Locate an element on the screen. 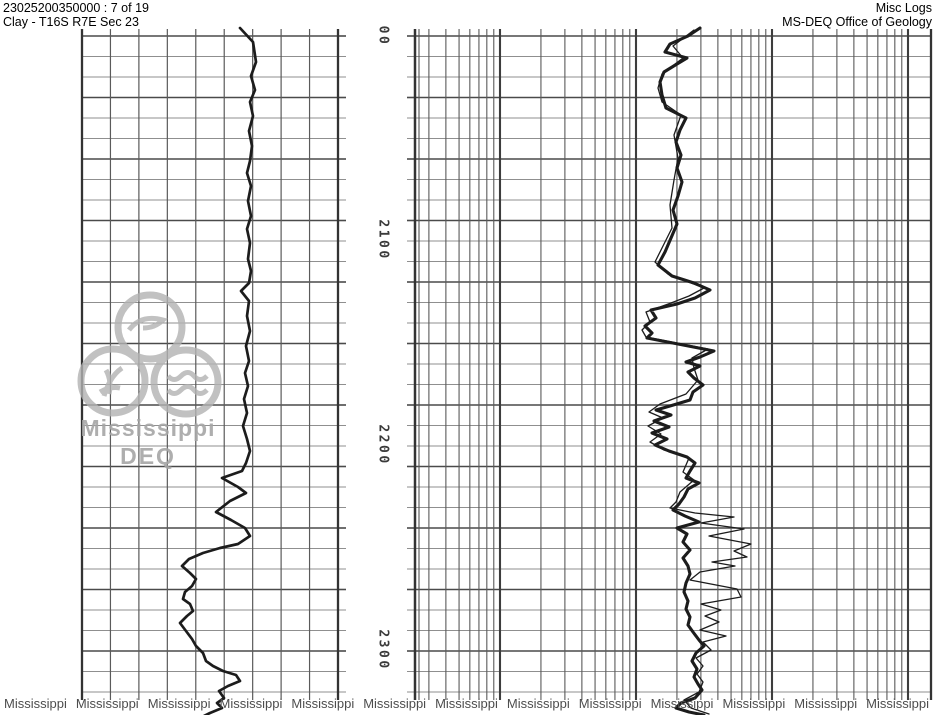 This screenshot has width=937, height=715. logo-circle-top is located at coordinates (150, 327).